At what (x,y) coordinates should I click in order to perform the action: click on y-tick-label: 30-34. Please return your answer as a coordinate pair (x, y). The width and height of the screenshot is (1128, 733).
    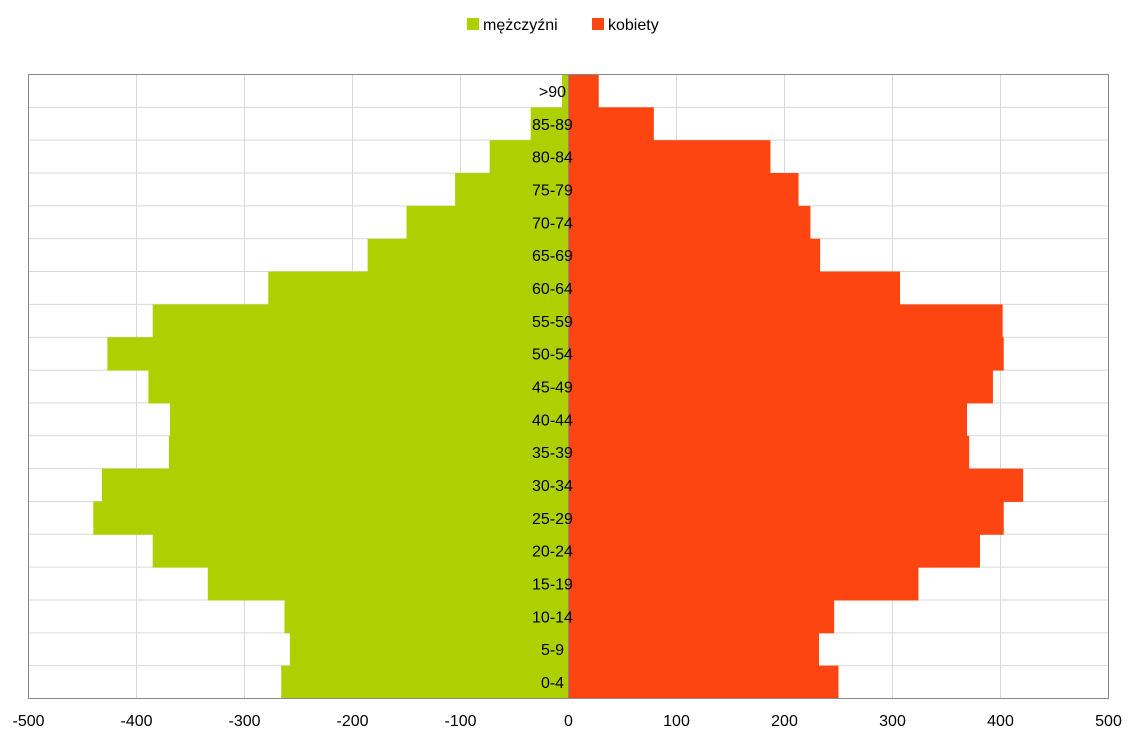
    Looking at the image, I should click on (552, 486).